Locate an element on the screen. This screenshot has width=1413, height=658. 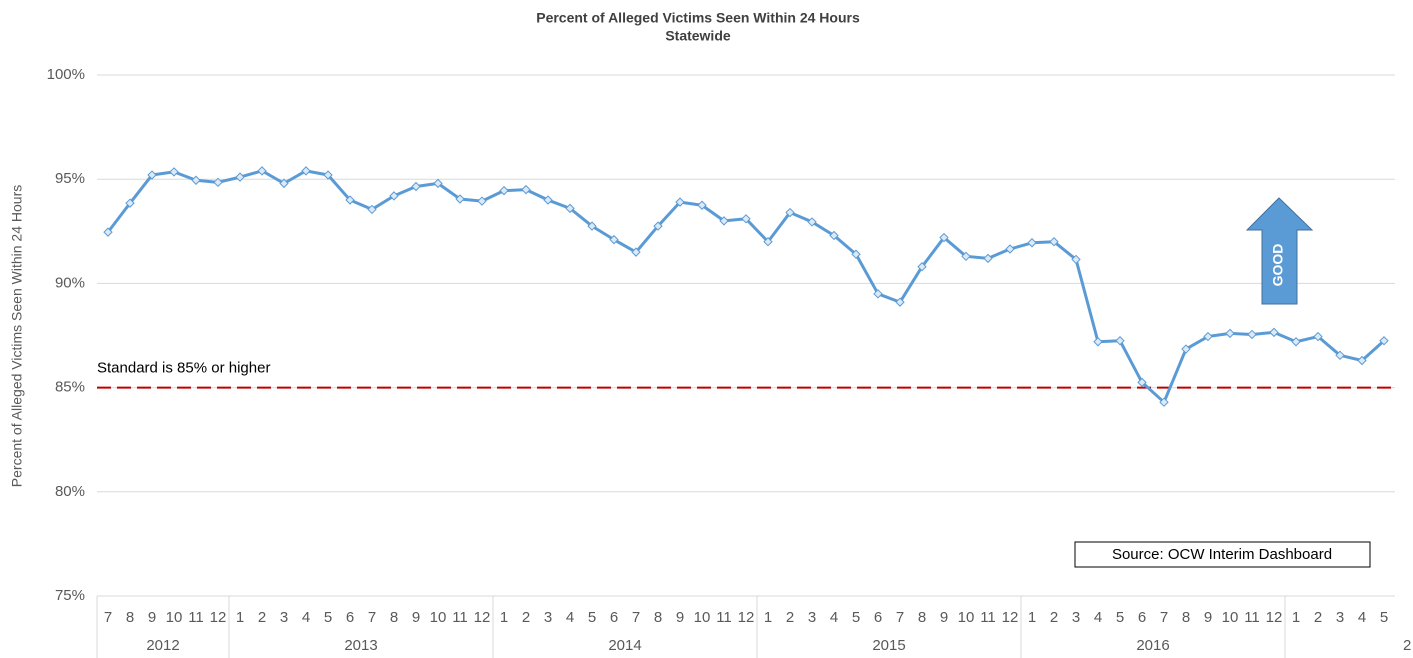
y-tick-label: 75% is located at coordinates (70, 595).